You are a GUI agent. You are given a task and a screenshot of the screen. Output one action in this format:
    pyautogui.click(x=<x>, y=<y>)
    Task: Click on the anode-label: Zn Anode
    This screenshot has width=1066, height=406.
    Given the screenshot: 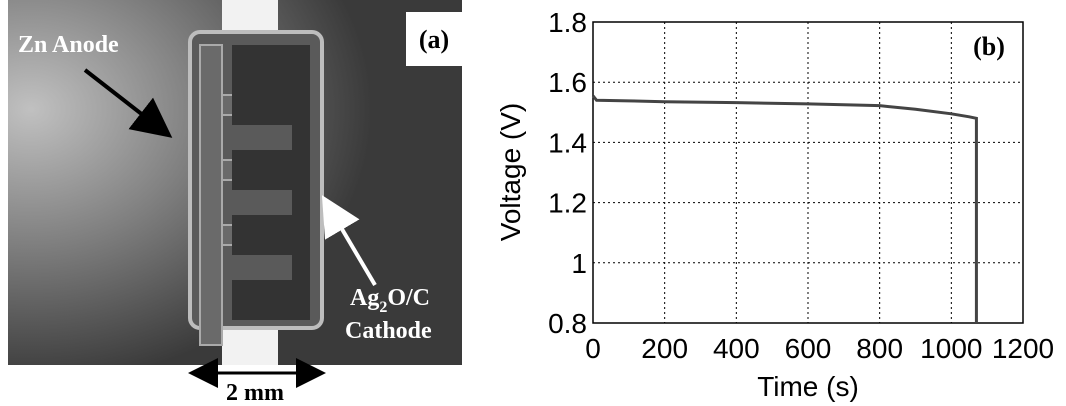 What is the action you would take?
    pyautogui.click(x=68, y=45)
    